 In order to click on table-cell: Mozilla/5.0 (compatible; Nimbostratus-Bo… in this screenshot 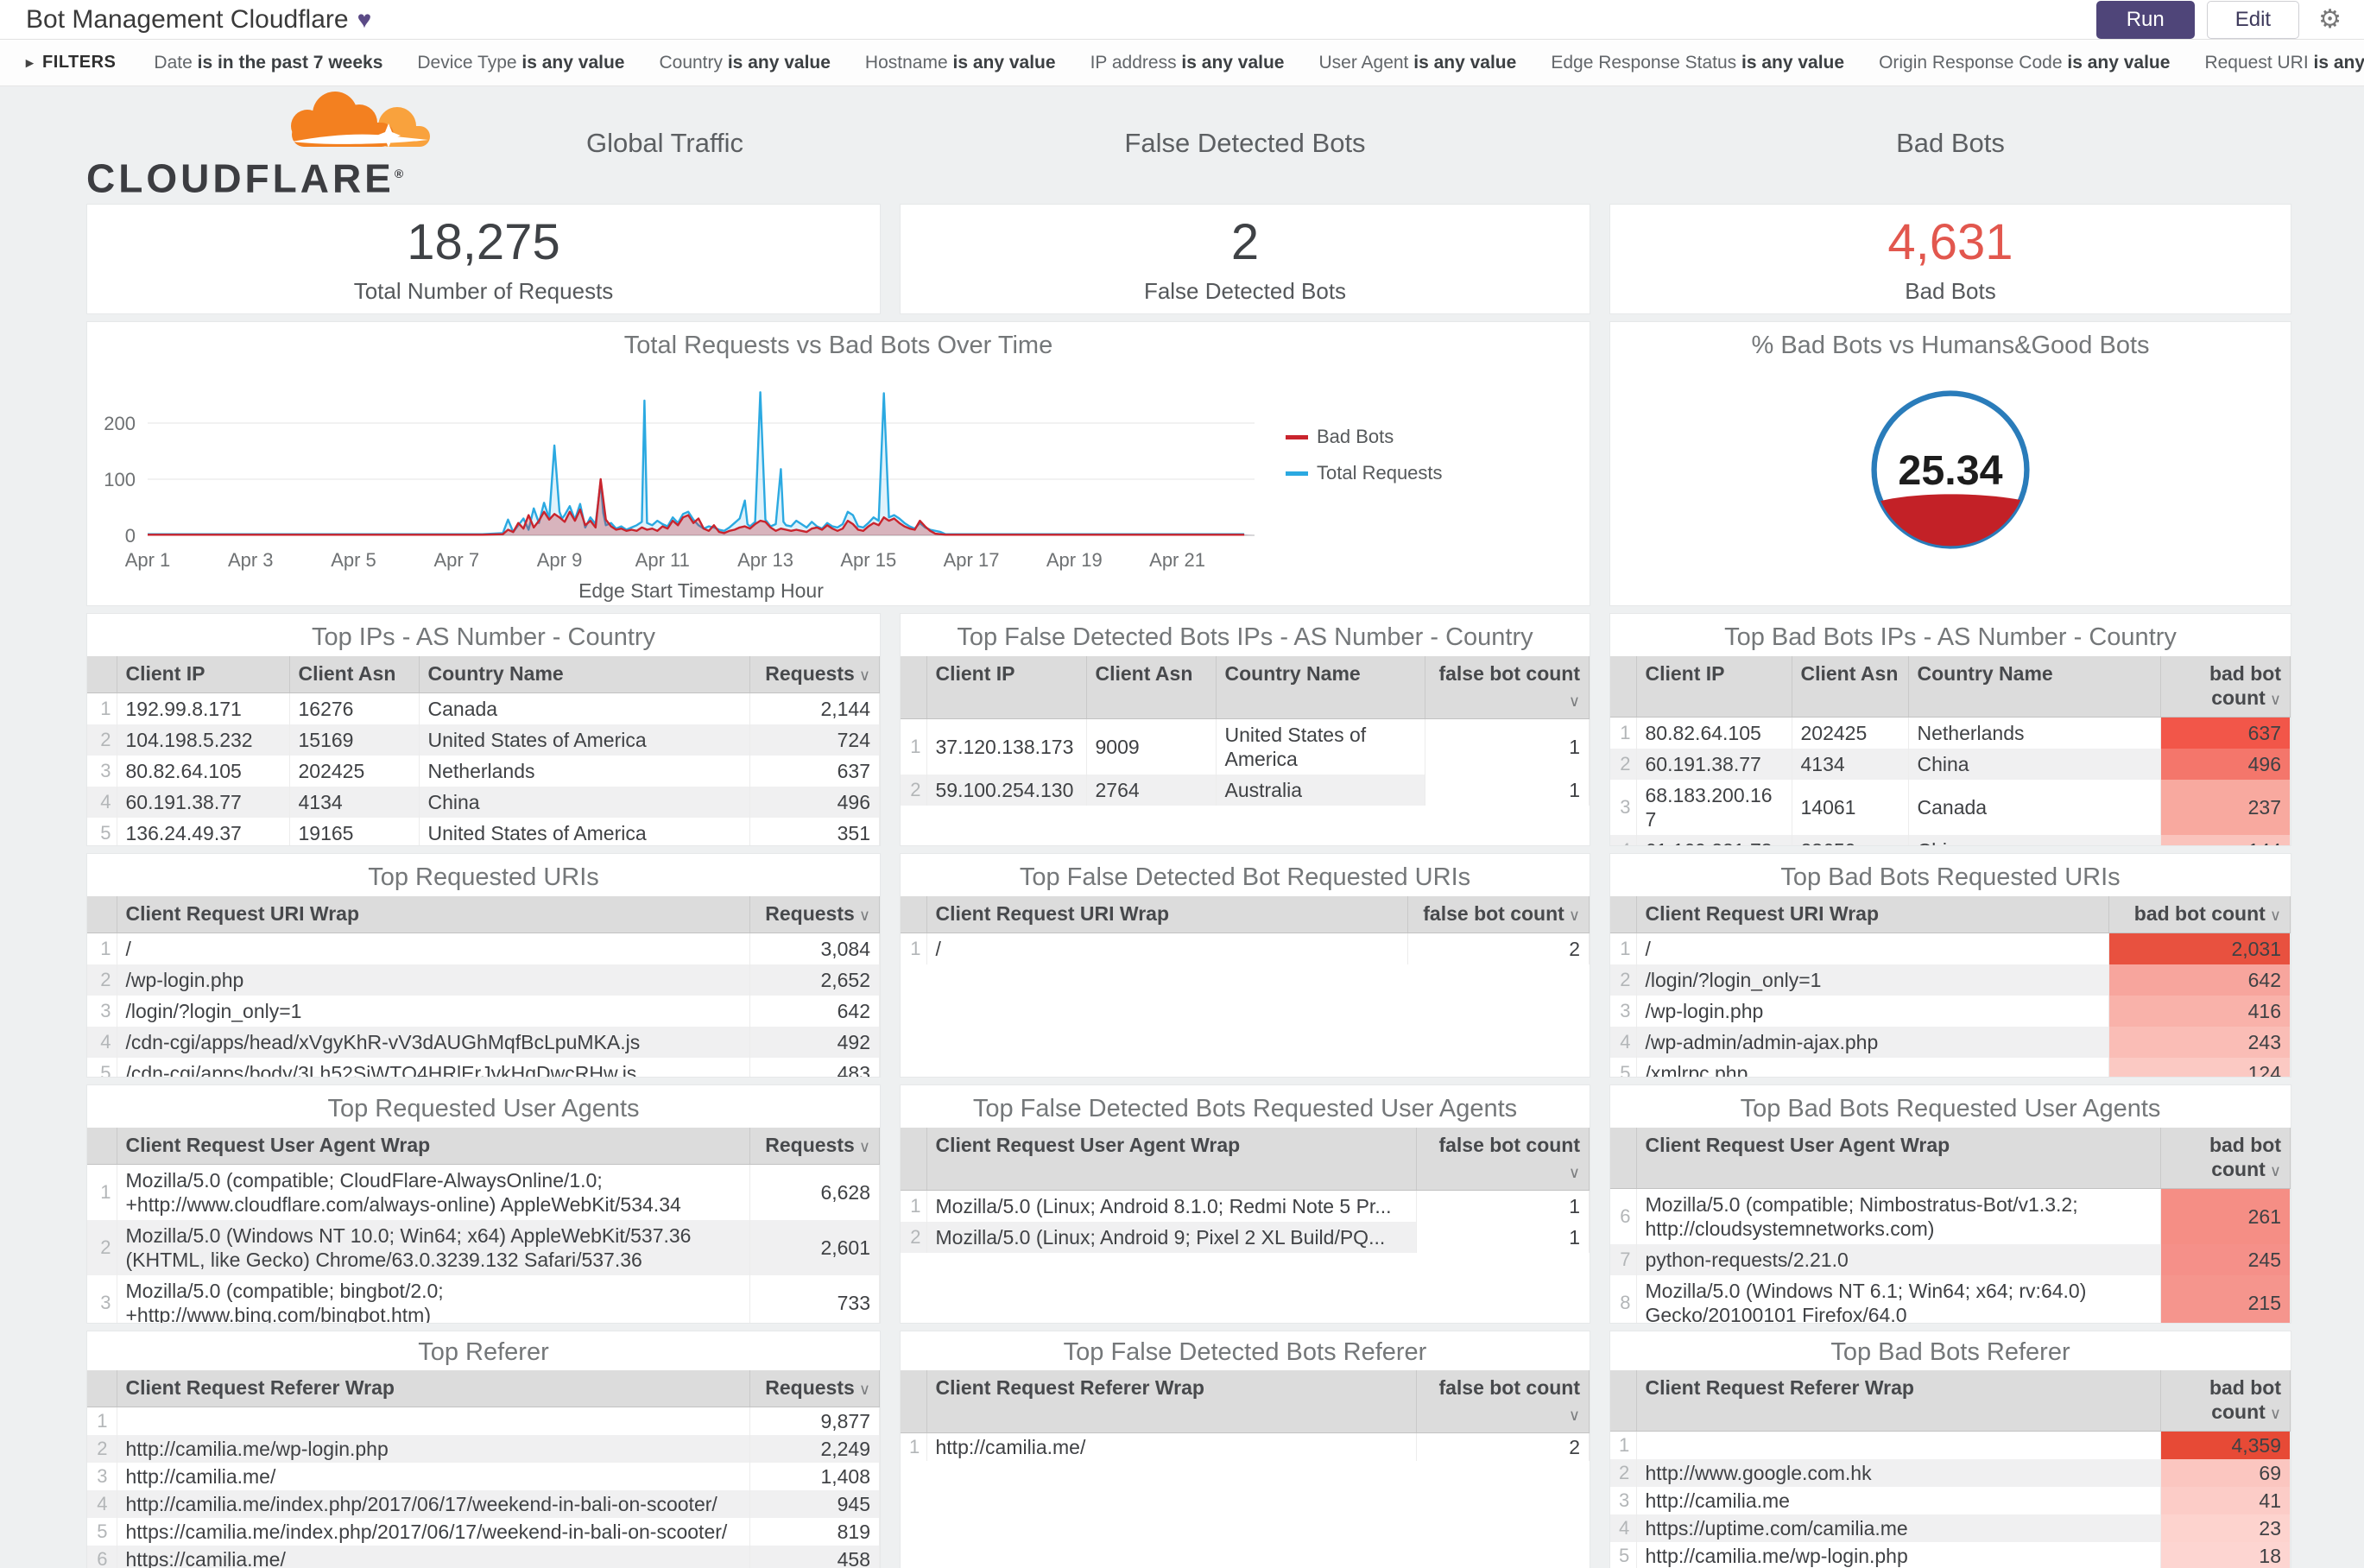, I will do `click(1898, 1216)`.